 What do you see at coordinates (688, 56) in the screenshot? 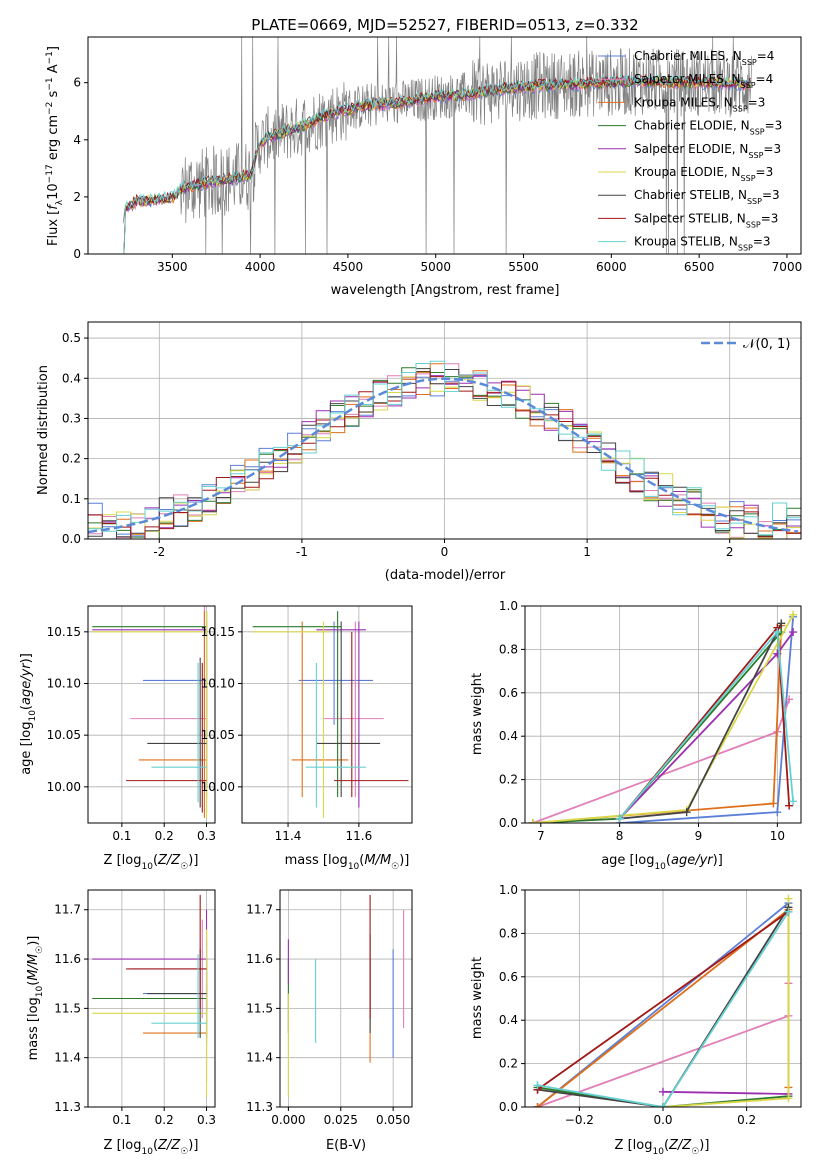
I see `legend-label-text: Chabrier MILES, N` at bounding box center [688, 56].